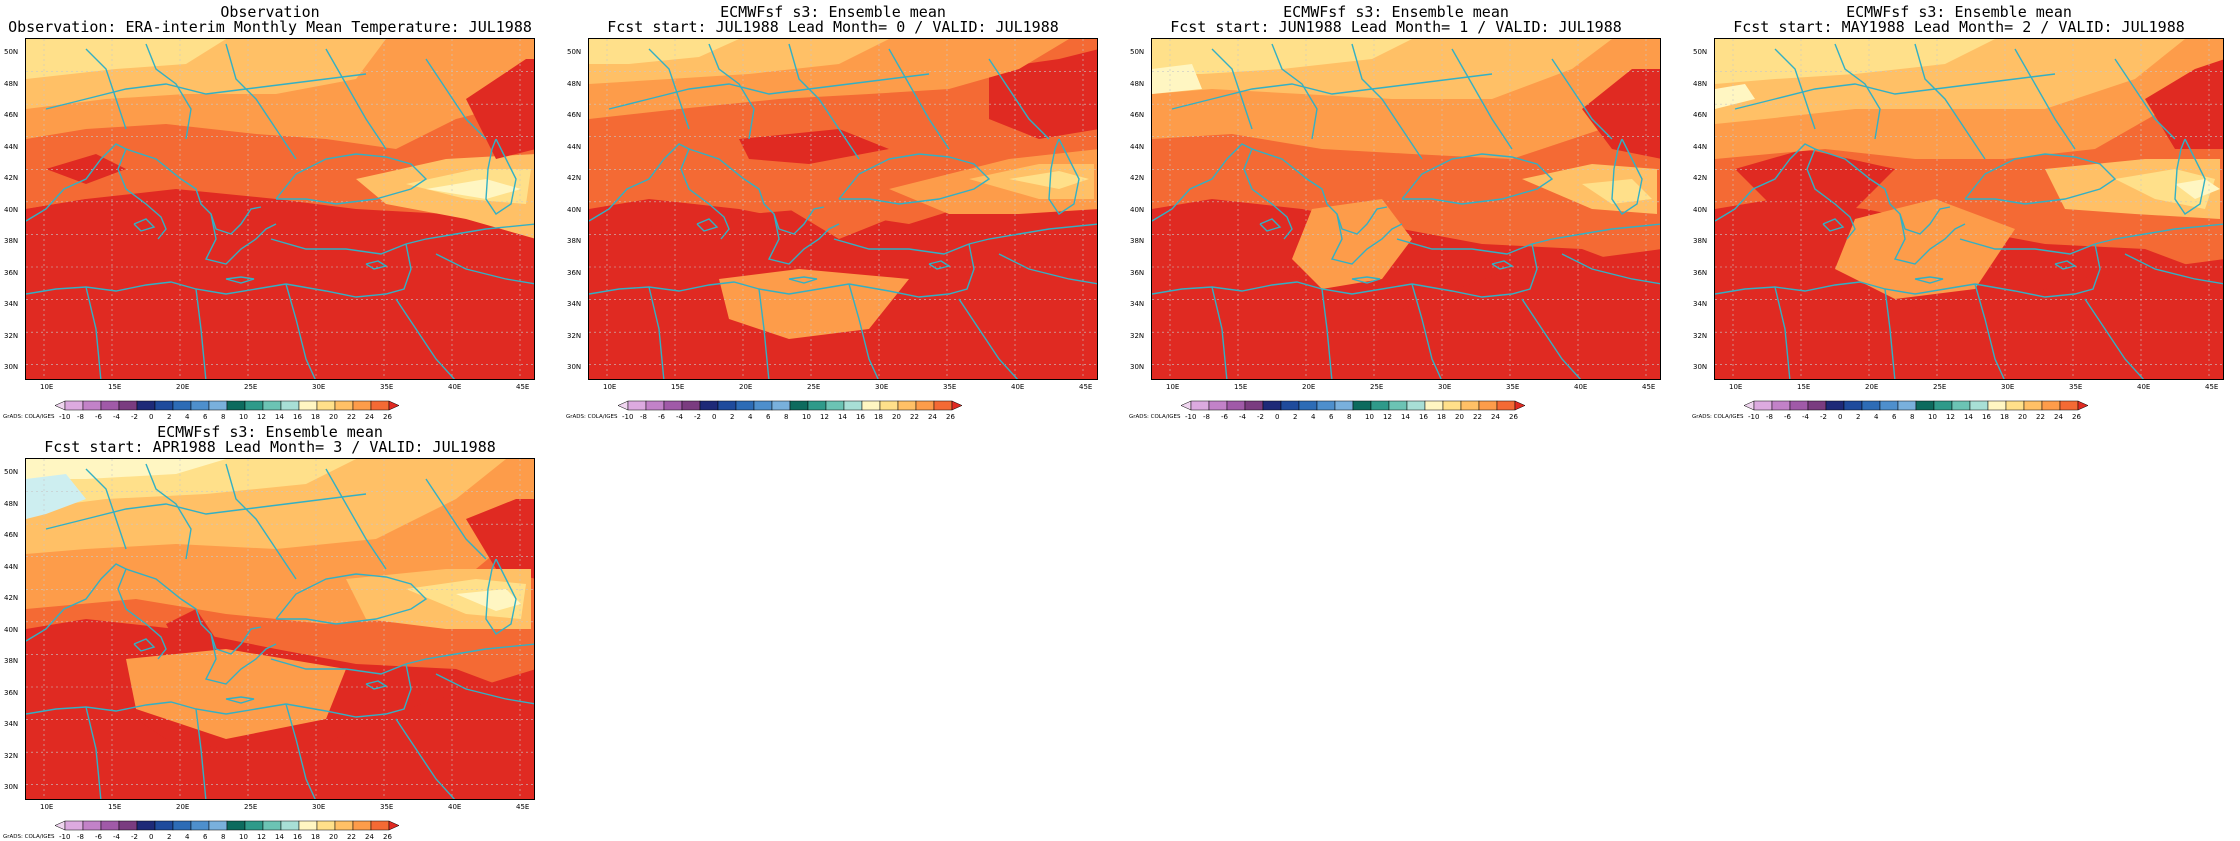 Image resolution: width=2240 pixels, height=841 pixels. I want to click on panel-title: ECMWFsf s3: Ensemble mean, so click(270, 432).